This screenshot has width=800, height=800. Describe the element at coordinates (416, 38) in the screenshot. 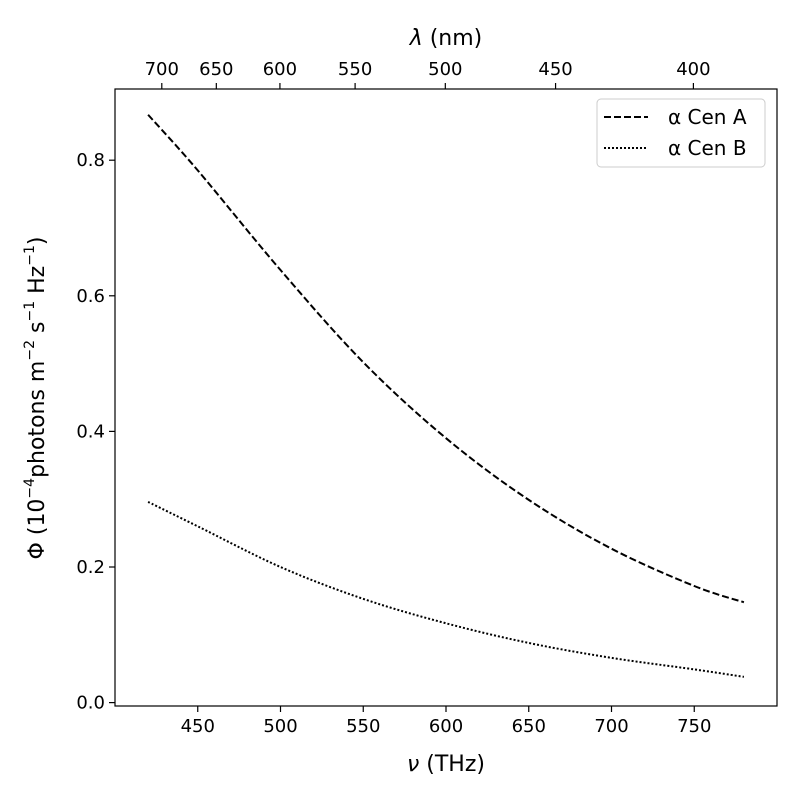

I see `top-axis-symbol: λ` at that location.